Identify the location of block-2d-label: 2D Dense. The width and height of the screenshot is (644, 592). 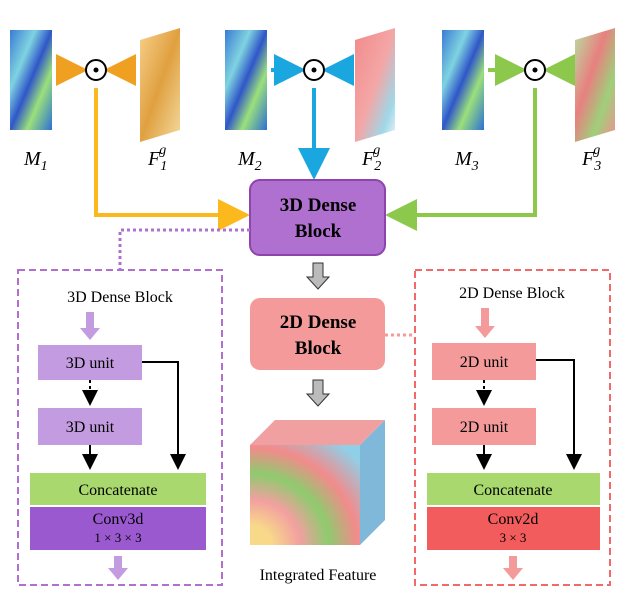
(318, 322).